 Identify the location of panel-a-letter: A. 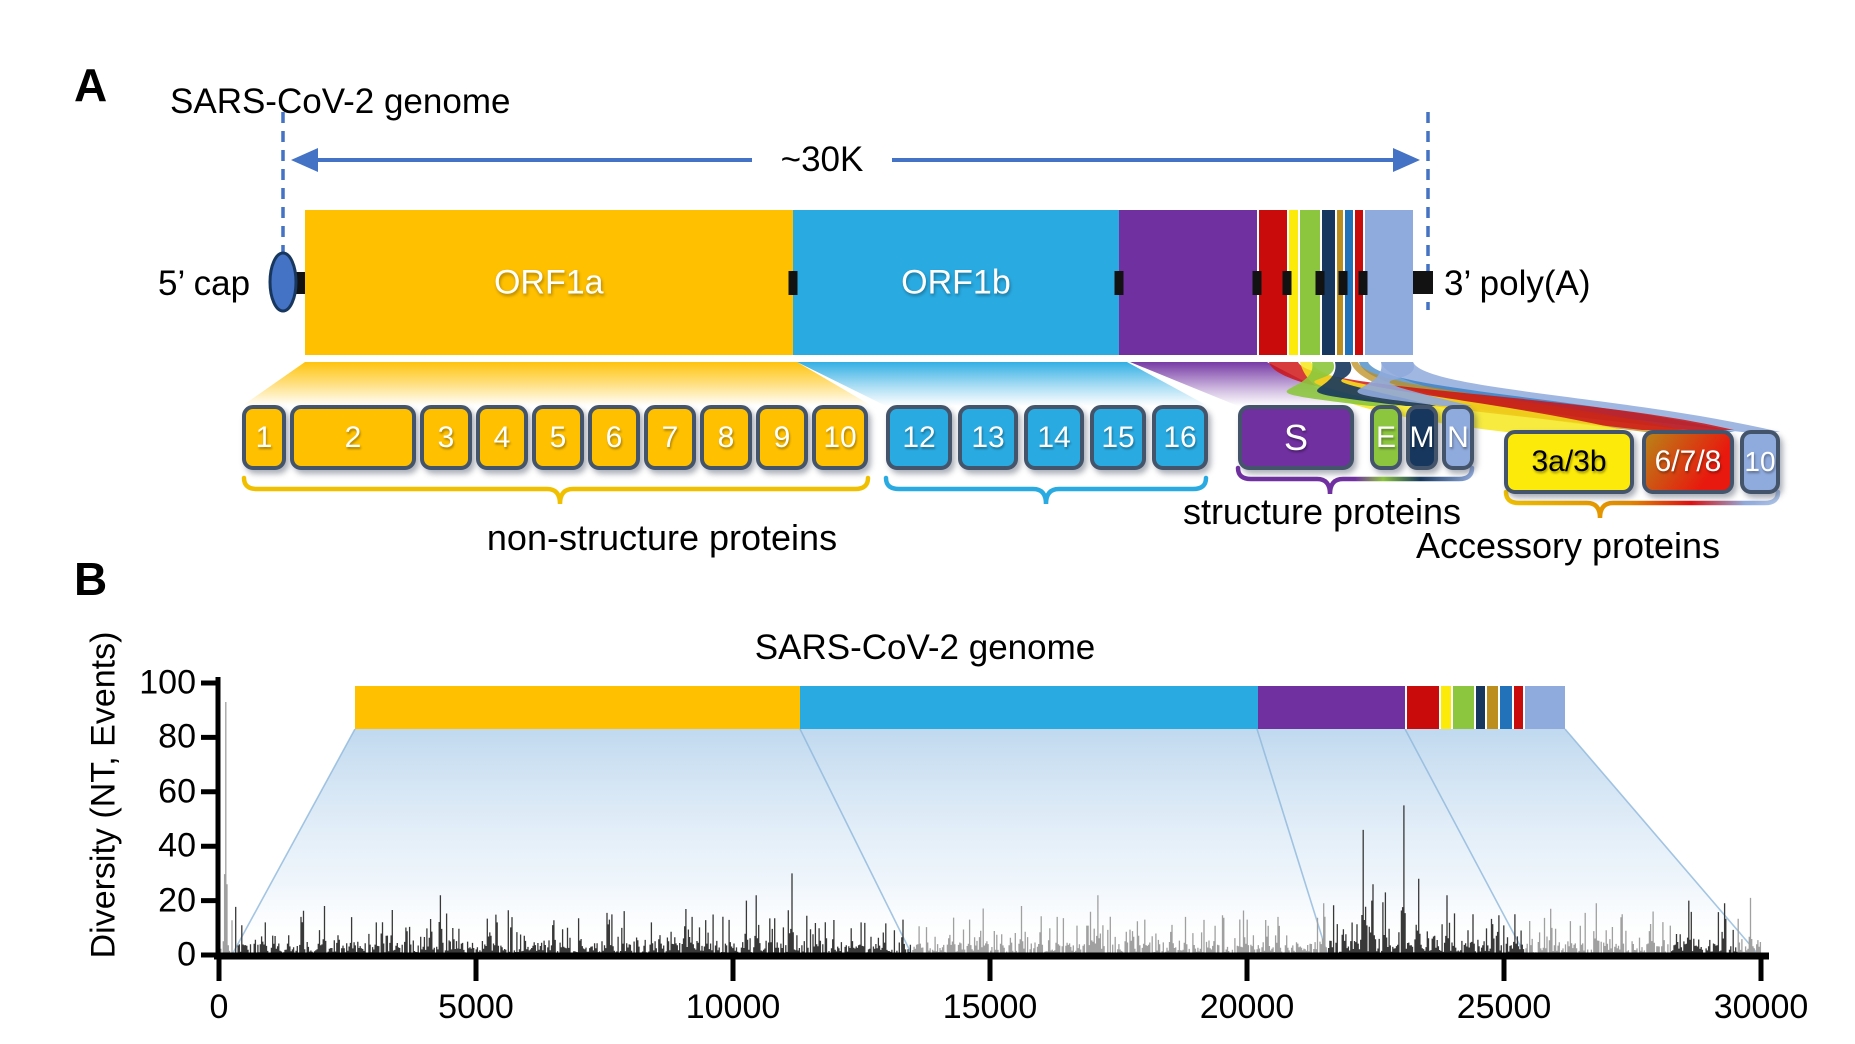
(91, 85).